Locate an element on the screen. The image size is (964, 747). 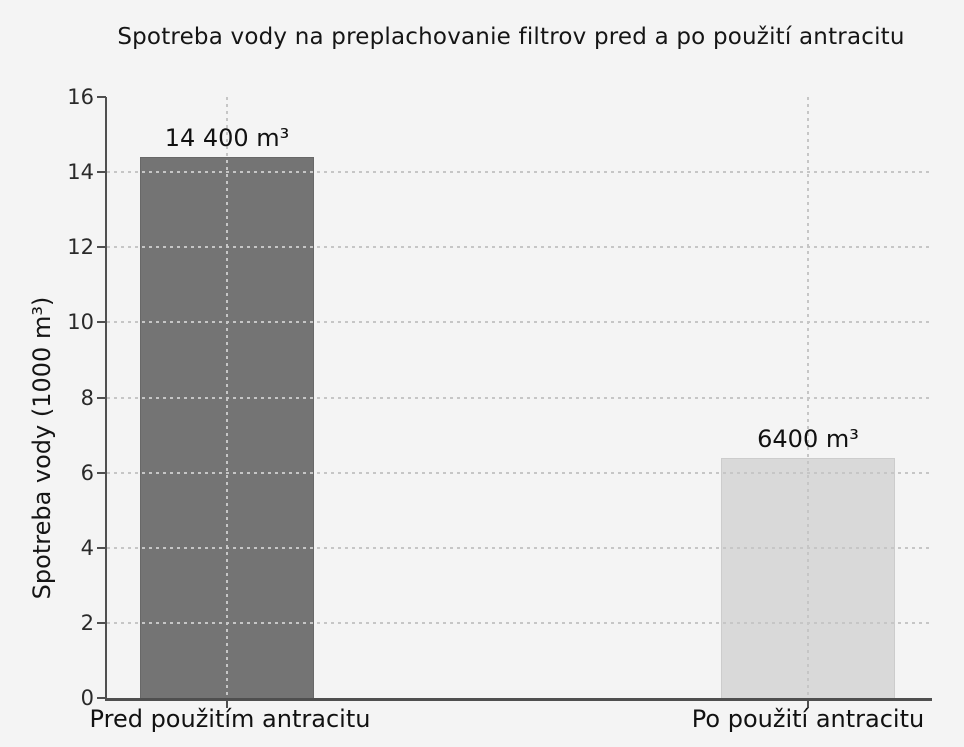
y-axis-tick-label: 0 is located at coordinates (87, 698).